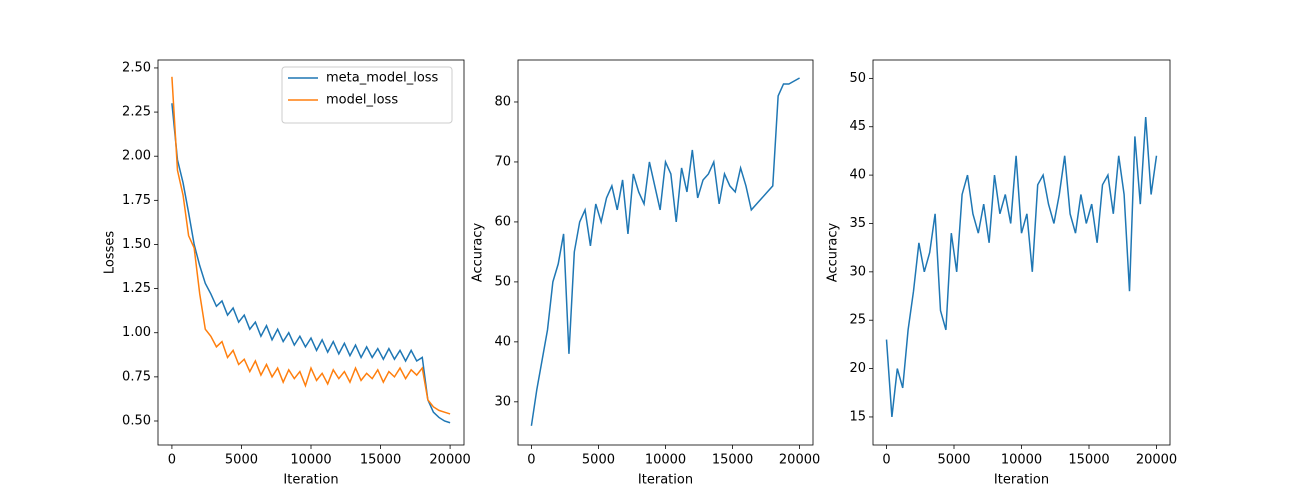 This screenshot has width=1300, height=500. What do you see at coordinates (362, 100) in the screenshot?
I see `legend-label: model_loss` at bounding box center [362, 100].